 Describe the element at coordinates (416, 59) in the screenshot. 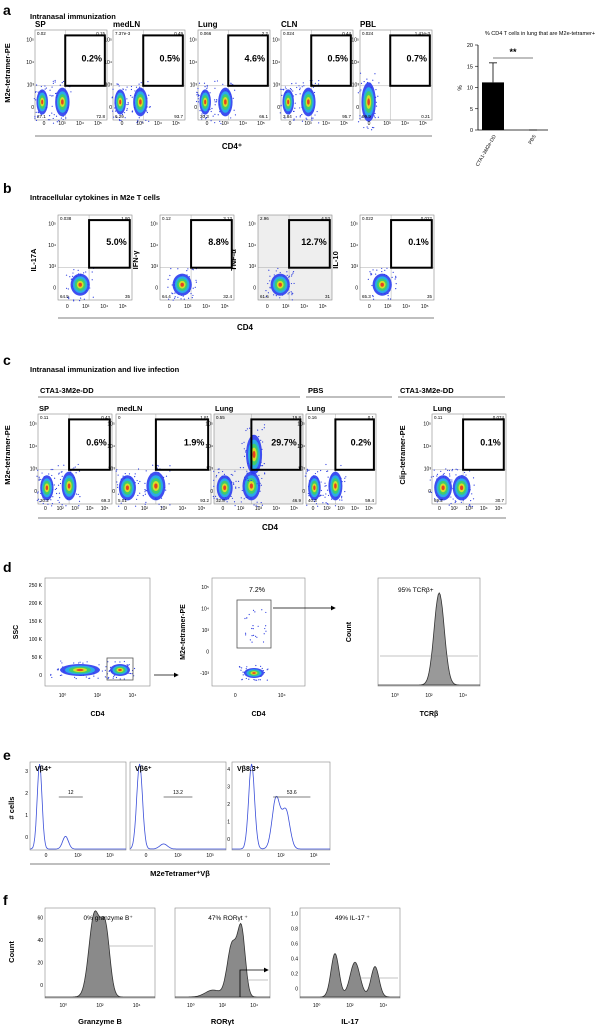

I see `gate-percent: 0.7%` at that location.